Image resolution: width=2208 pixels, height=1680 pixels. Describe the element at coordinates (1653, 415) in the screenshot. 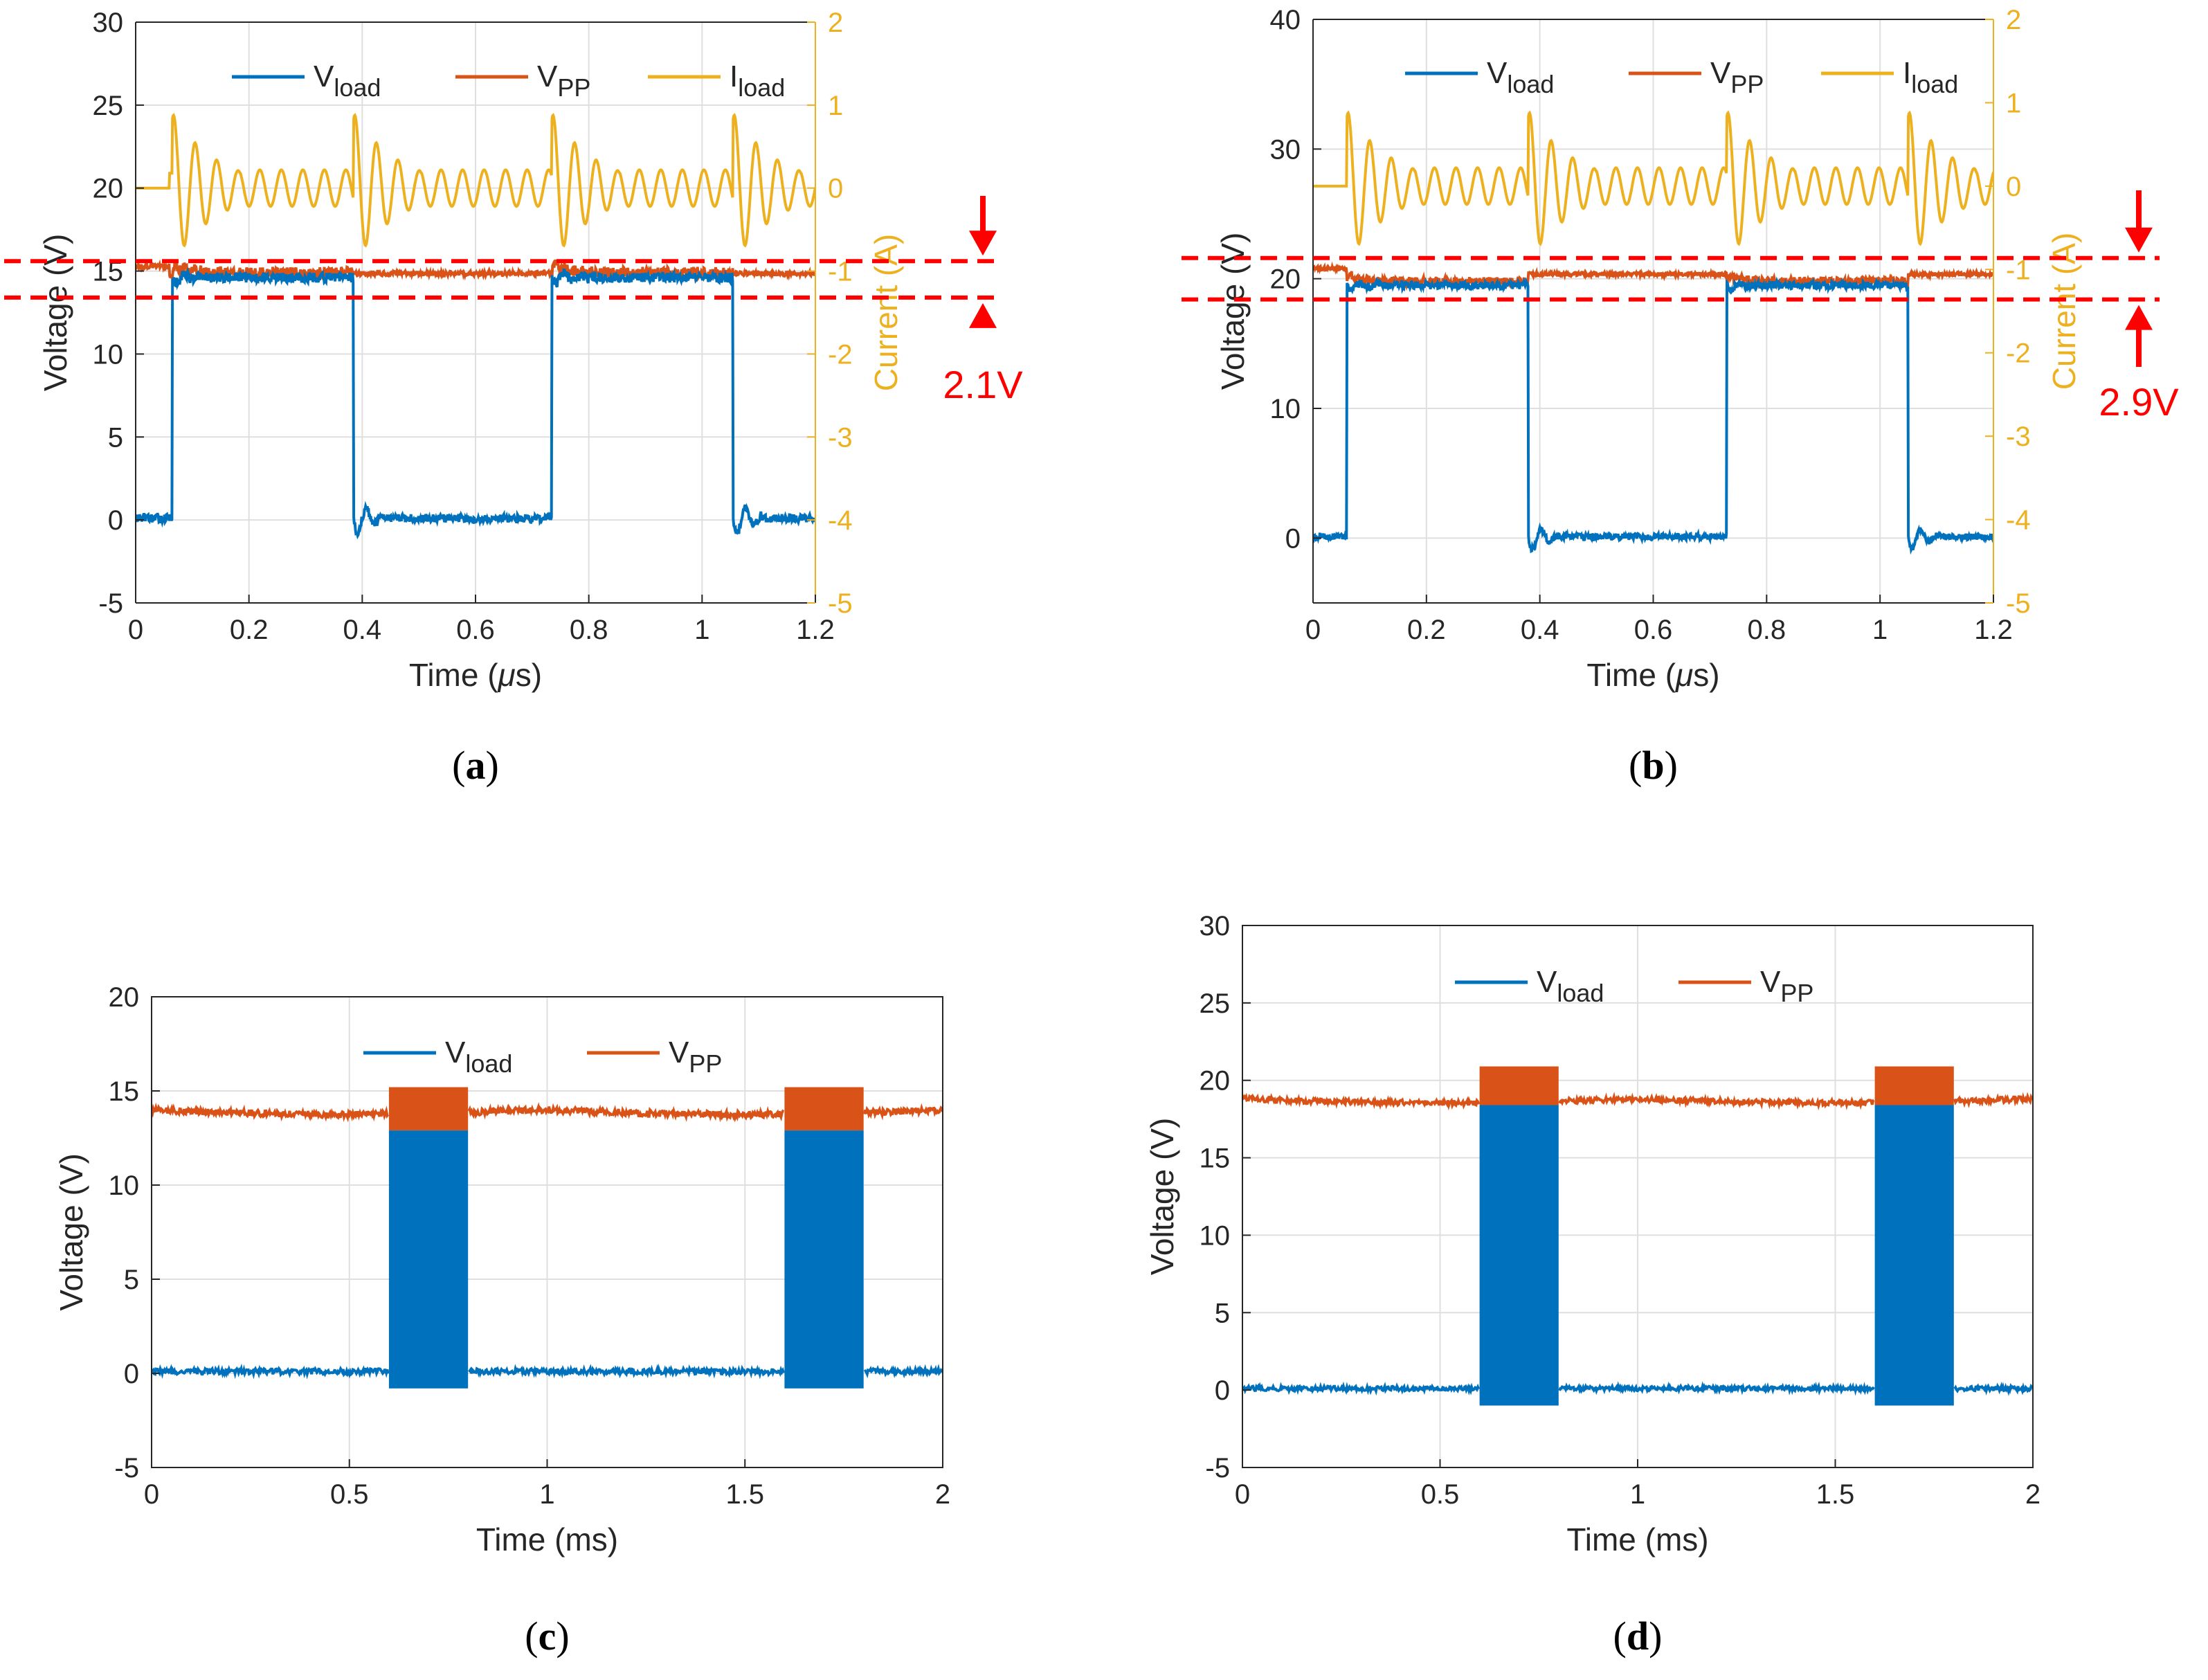

I see `vload-line` at that location.